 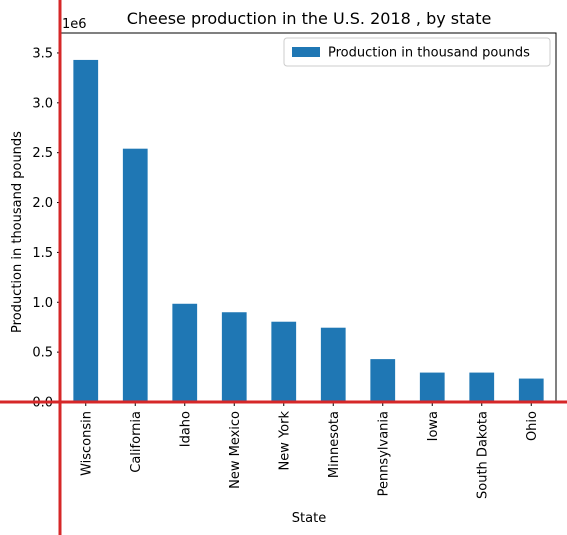 What do you see at coordinates (17, 232) in the screenshot?
I see `y-axis-label: Production in thousand pounds` at bounding box center [17, 232].